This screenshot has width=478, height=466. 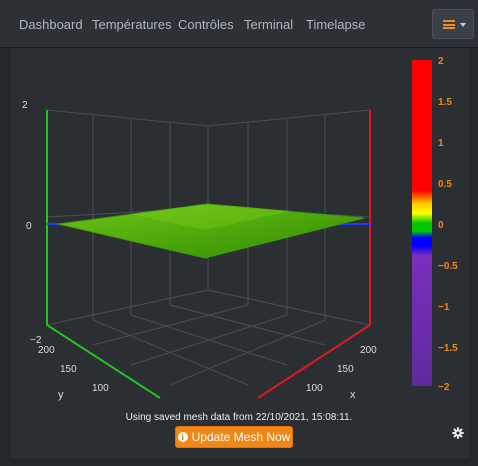 I want to click on z-tick-2: 2, so click(x=25, y=105).